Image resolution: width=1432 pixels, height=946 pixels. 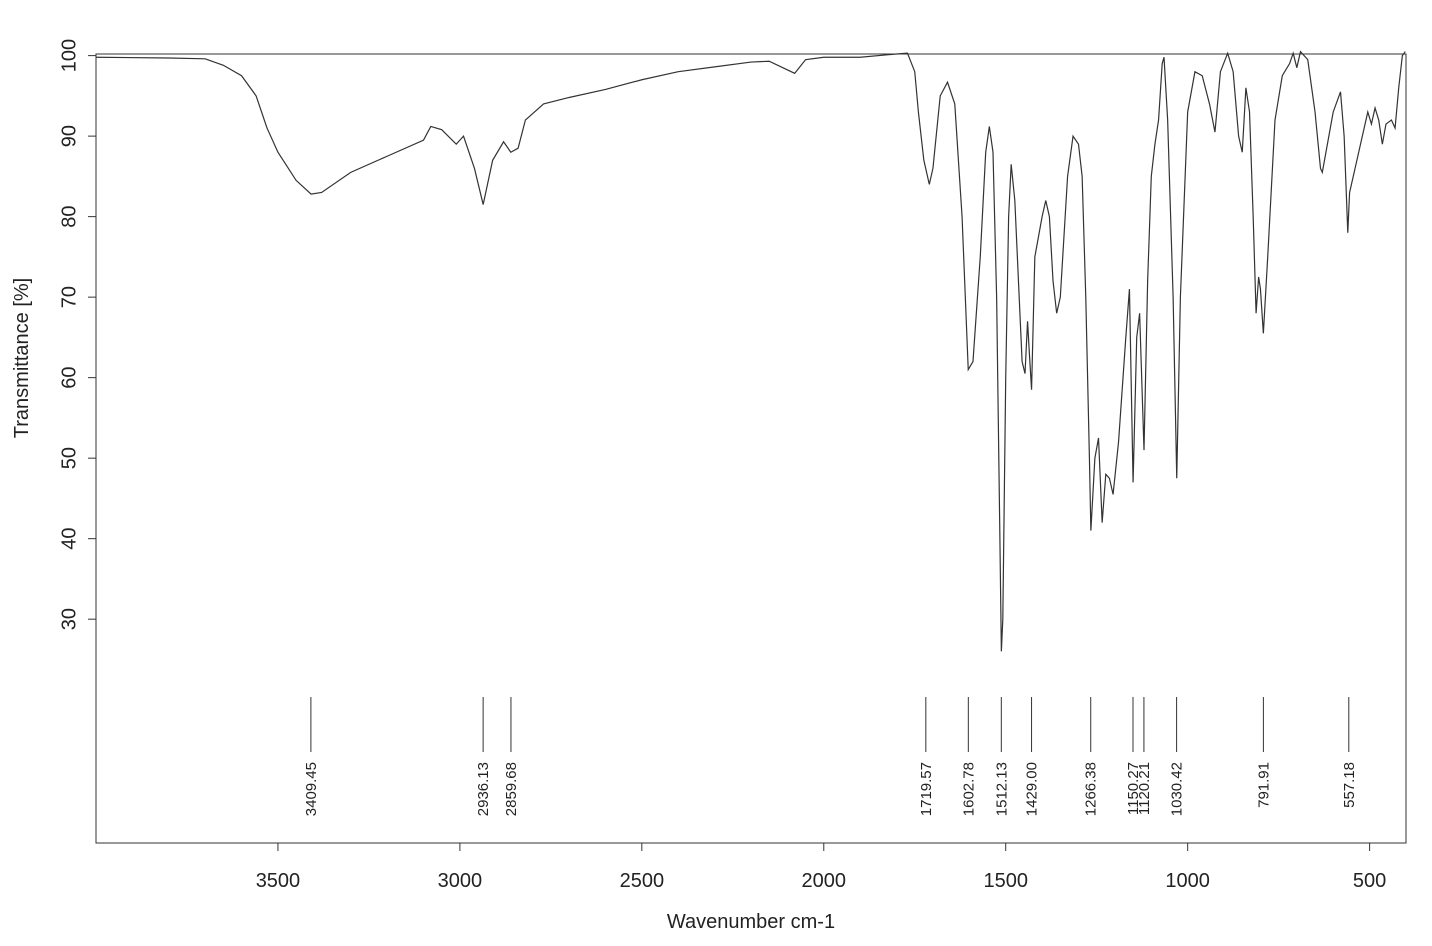 I want to click on x-axis-title: Wavenumber cm-1, so click(x=751, y=922).